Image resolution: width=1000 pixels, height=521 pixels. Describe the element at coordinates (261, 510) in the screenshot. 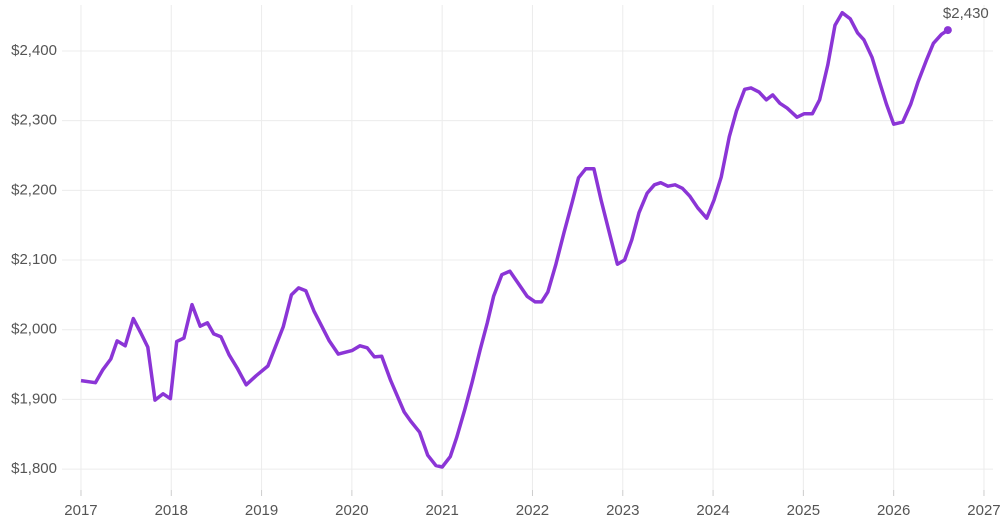

I see `x-tick-label: 2019` at that location.